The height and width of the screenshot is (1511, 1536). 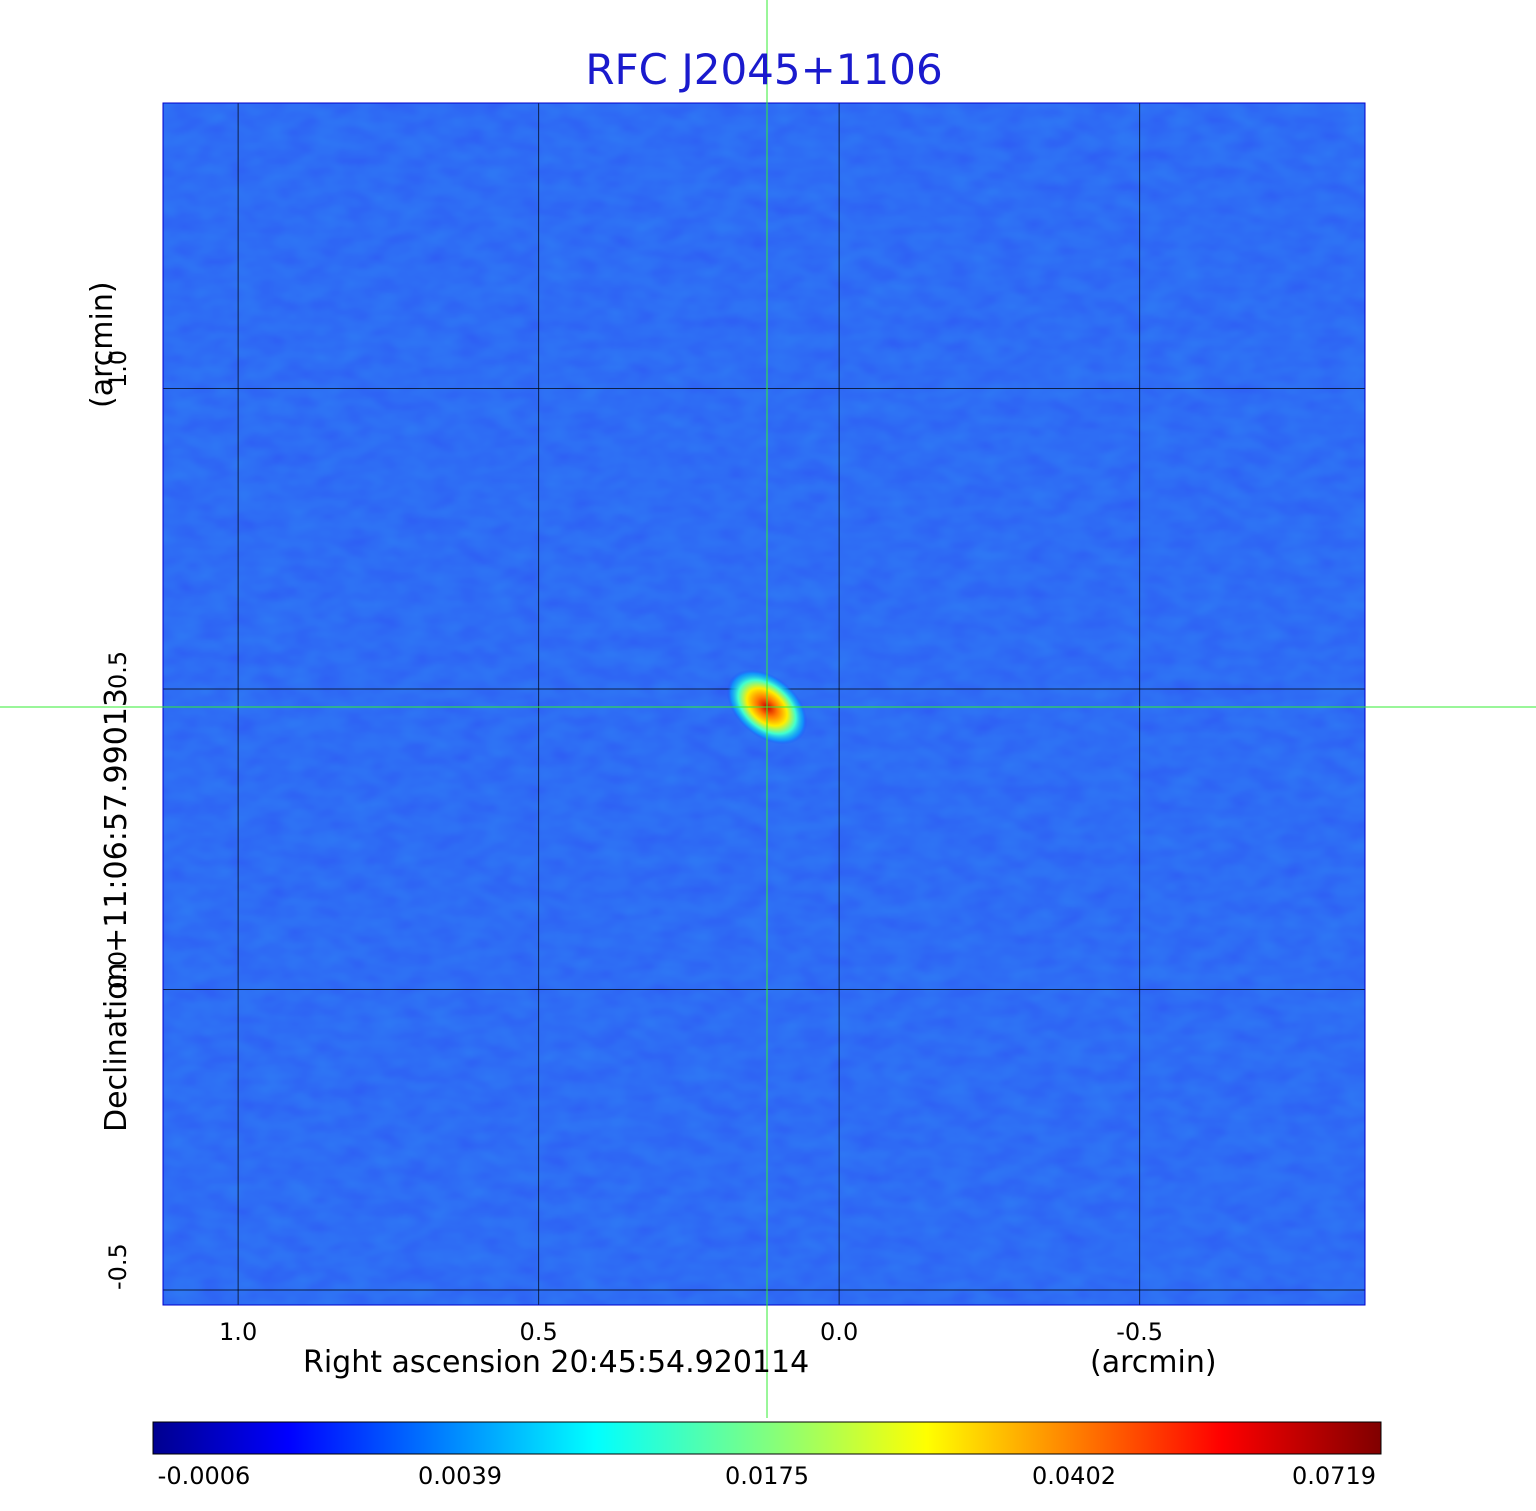 What do you see at coordinates (118, 1266) in the screenshot?
I see `y-tick-label: -0.5` at bounding box center [118, 1266].